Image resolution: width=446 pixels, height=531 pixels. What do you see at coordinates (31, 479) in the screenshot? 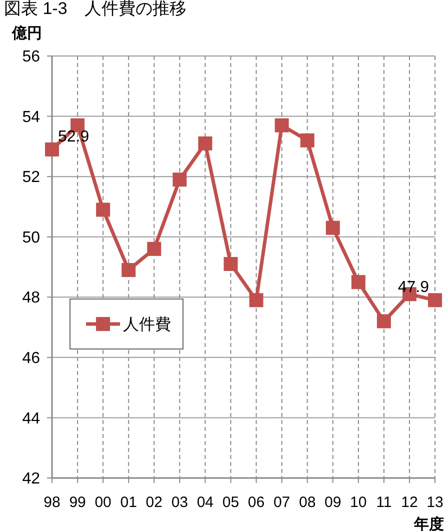
I see `y-tick-label: 42` at bounding box center [31, 479].